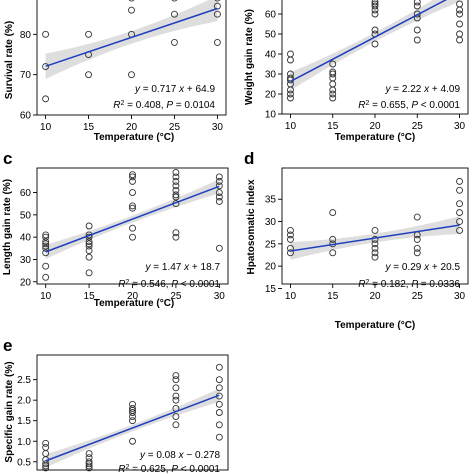 The image size is (474, 474). Describe the element at coordinates (26, 35) in the screenshot. I see `y-tick-label: 80` at that location.